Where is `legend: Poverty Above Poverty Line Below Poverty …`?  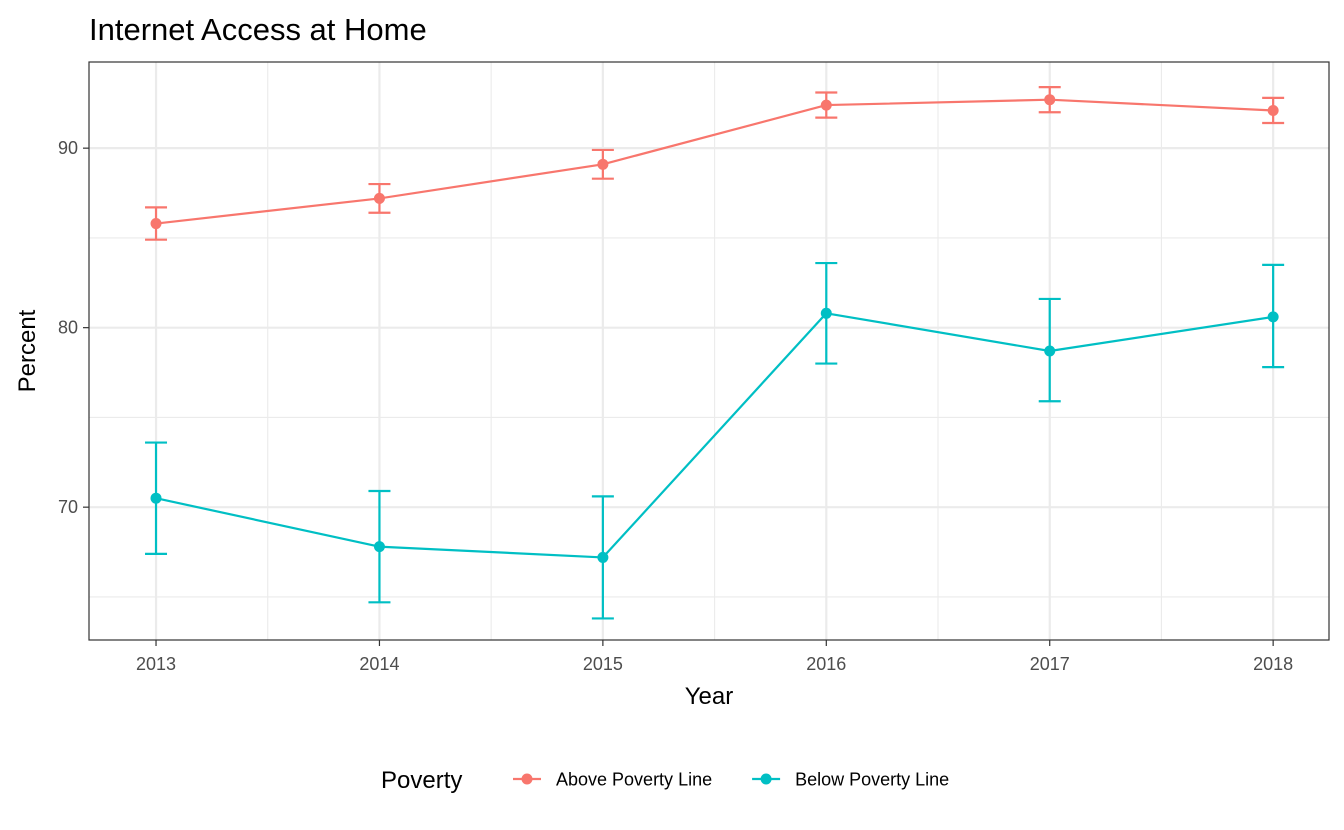
legend: Poverty Above Poverty Line Below Poverty … is located at coordinates (665, 780).